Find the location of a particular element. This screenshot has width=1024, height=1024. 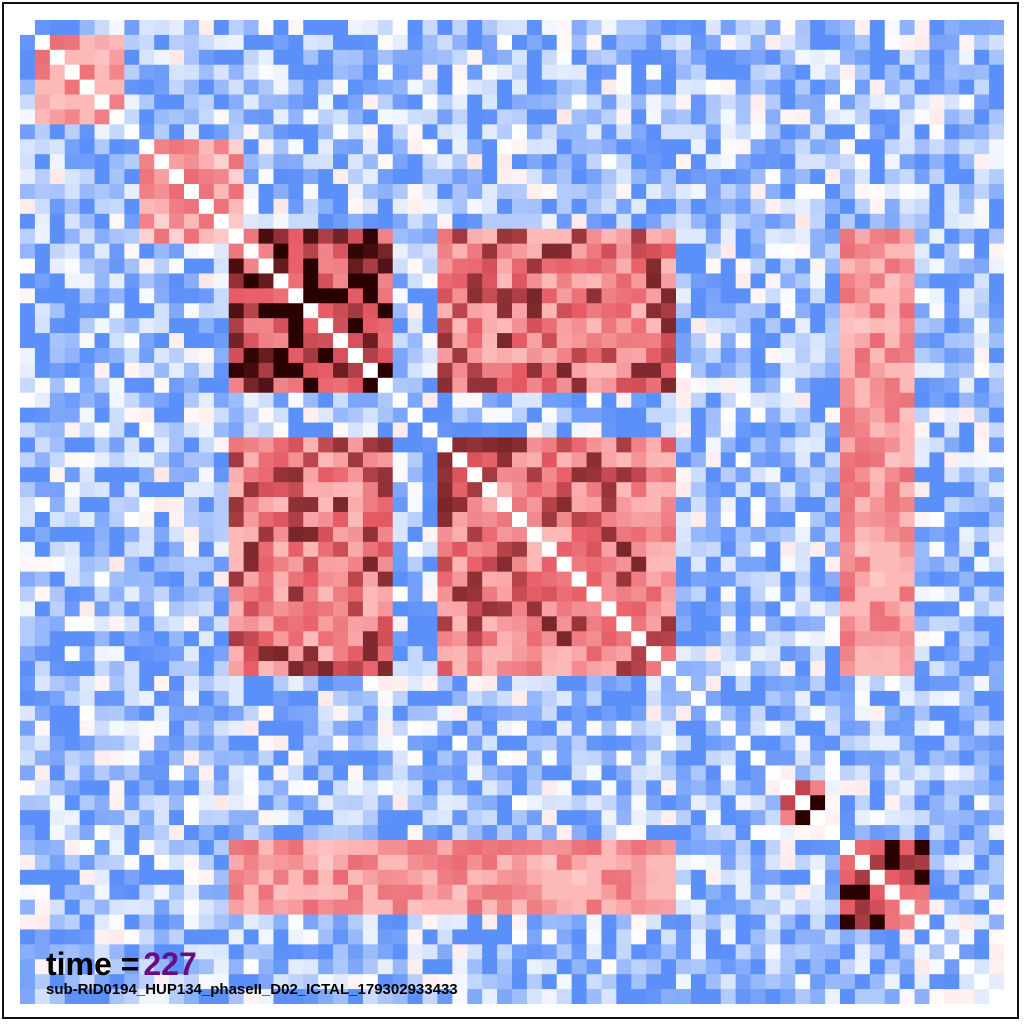

heatmap-diagonal-cell is located at coordinates (192, 192).